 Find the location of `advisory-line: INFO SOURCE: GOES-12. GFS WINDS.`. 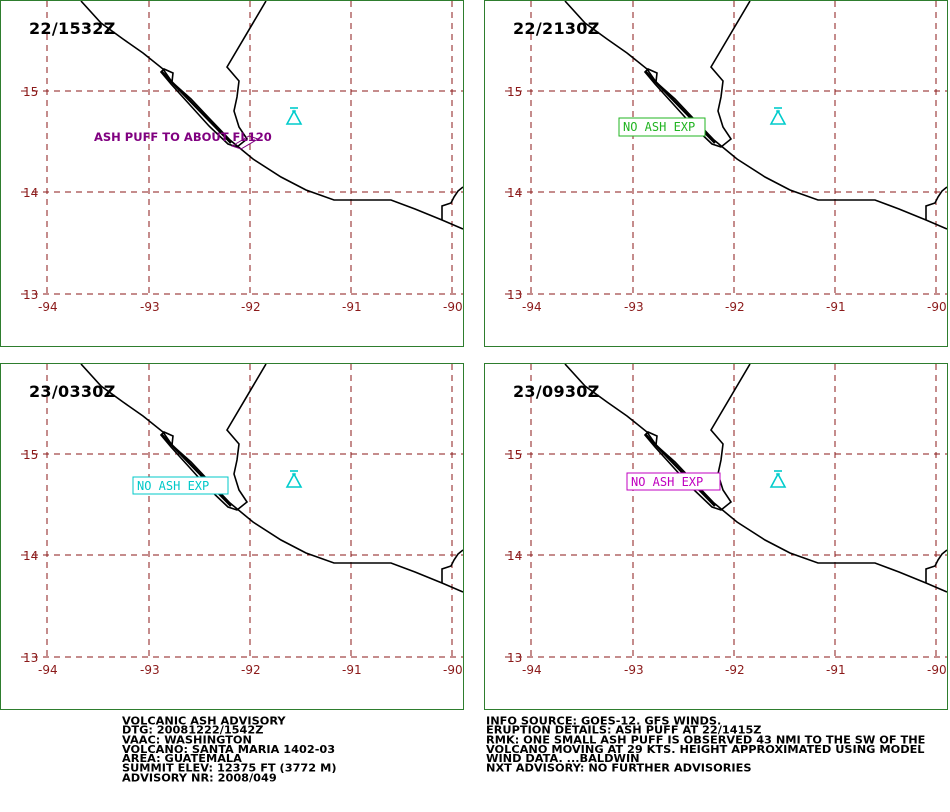

advisory-line: INFO SOURCE: GOES-12. GFS WINDS. is located at coordinates (604, 721).